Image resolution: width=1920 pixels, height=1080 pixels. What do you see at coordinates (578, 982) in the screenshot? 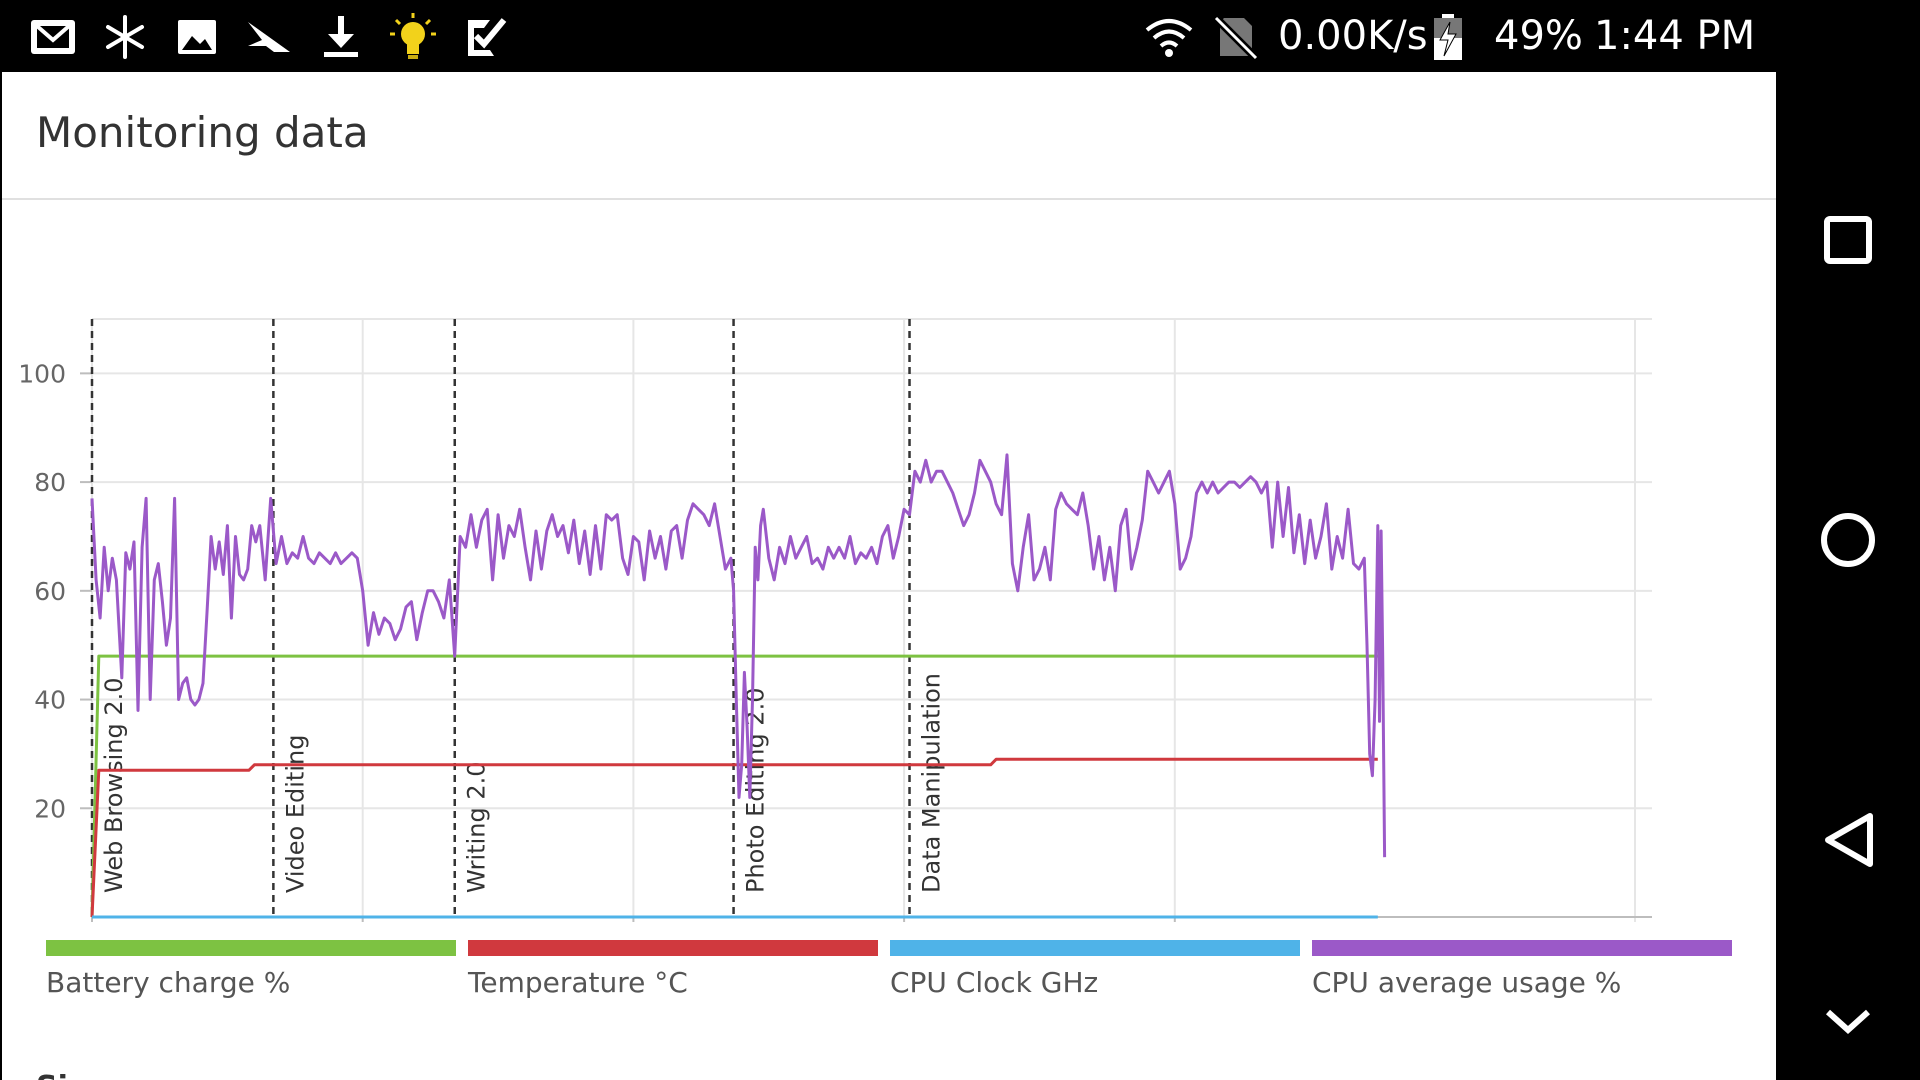
I see `legend-label: Temperature °C` at bounding box center [578, 982].